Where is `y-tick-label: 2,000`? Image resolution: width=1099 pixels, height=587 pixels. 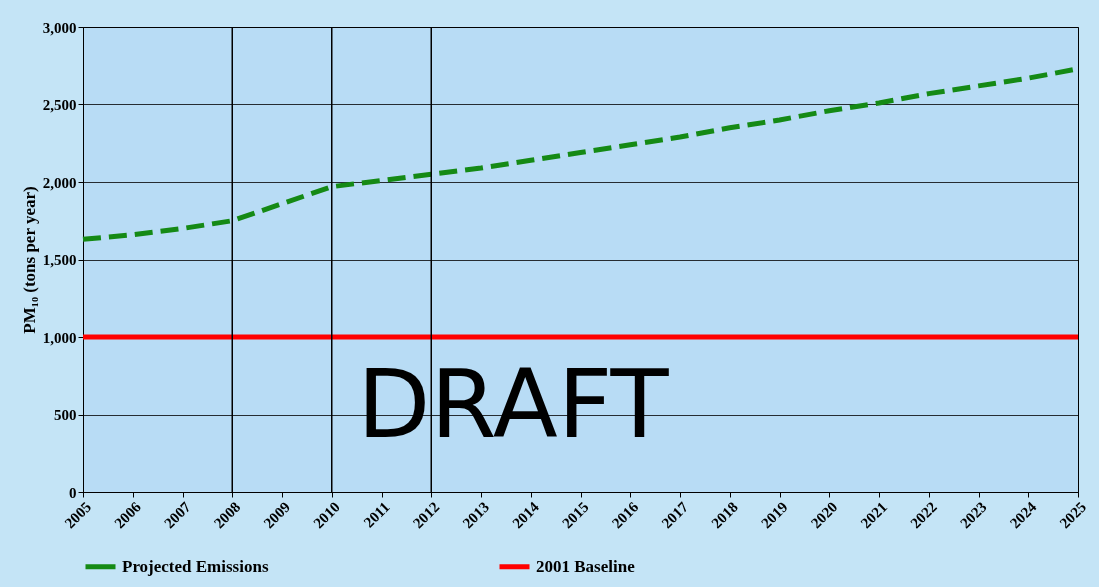
y-tick-label: 2,000 is located at coordinates (59, 182).